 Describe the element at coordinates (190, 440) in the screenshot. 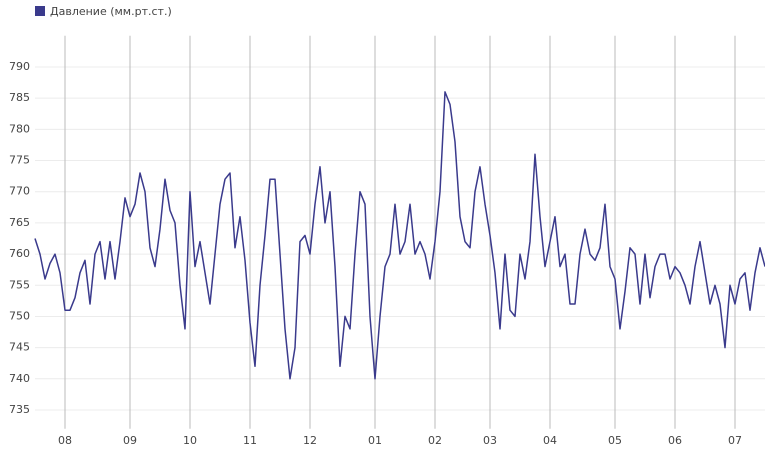

I see `x-tick-label: 10` at that location.